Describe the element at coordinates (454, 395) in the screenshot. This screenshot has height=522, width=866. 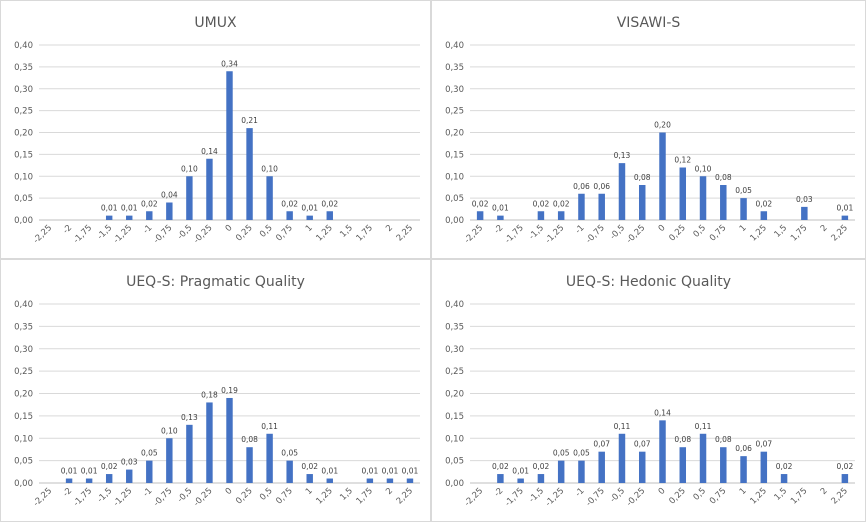
I see `y-tick-label: 0,20` at that location.